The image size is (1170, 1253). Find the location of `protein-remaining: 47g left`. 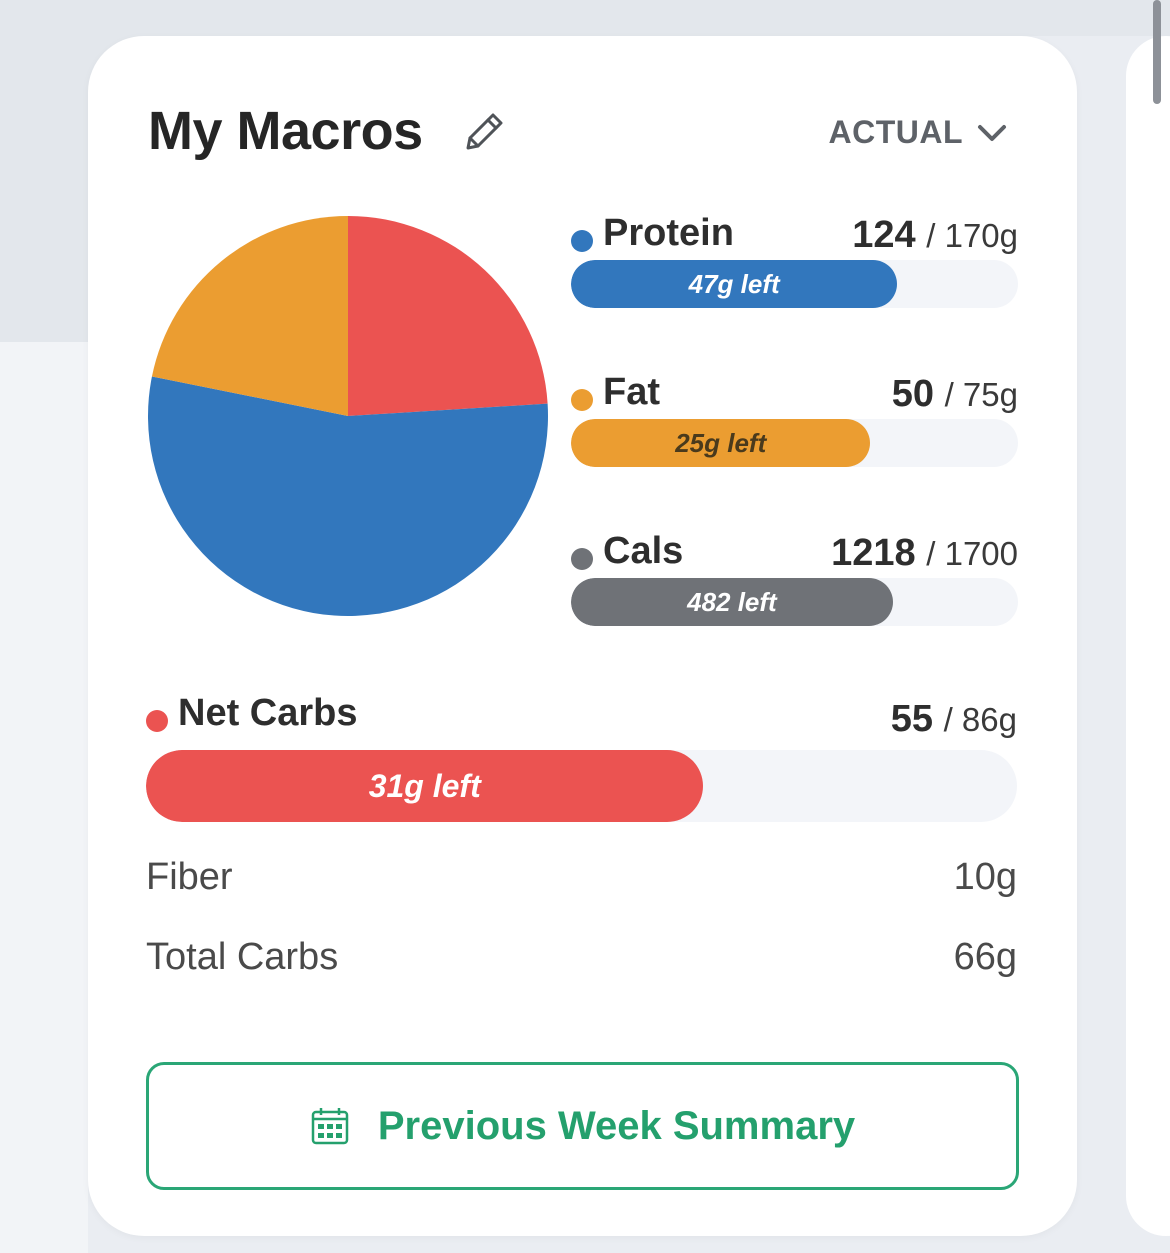

protein-remaining: 47g left is located at coordinates (734, 284).